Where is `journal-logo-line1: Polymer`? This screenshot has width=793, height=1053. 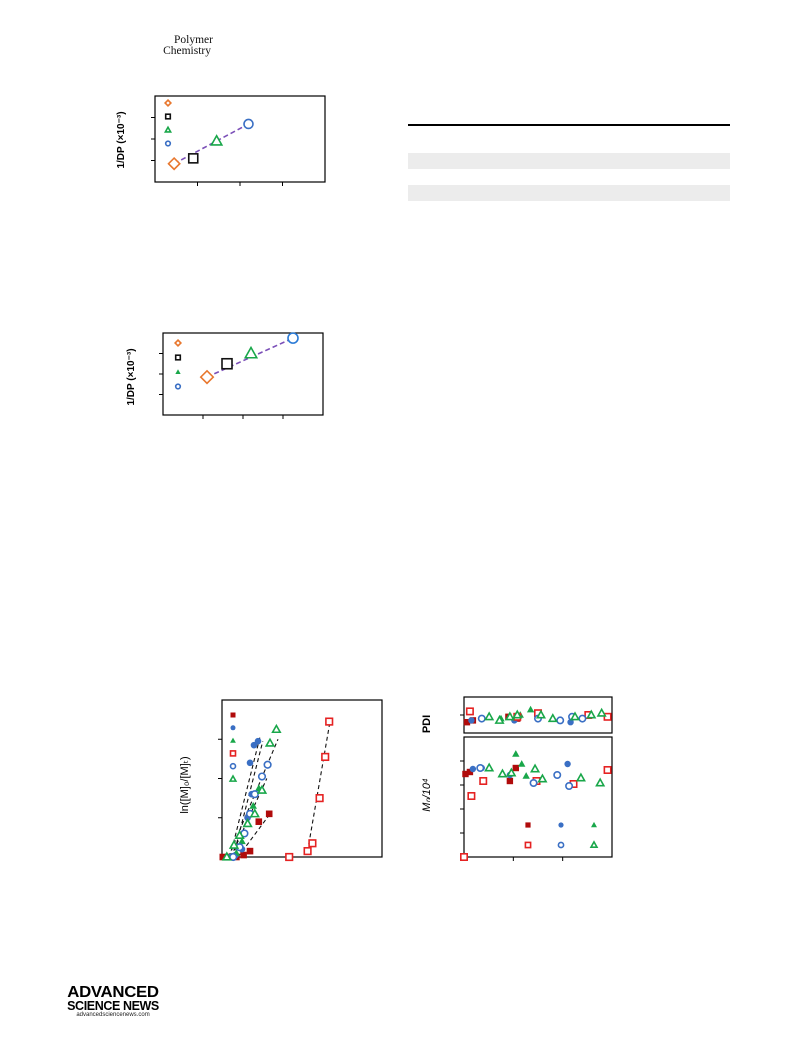 journal-logo-line1: Polymer is located at coordinates (193, 40).